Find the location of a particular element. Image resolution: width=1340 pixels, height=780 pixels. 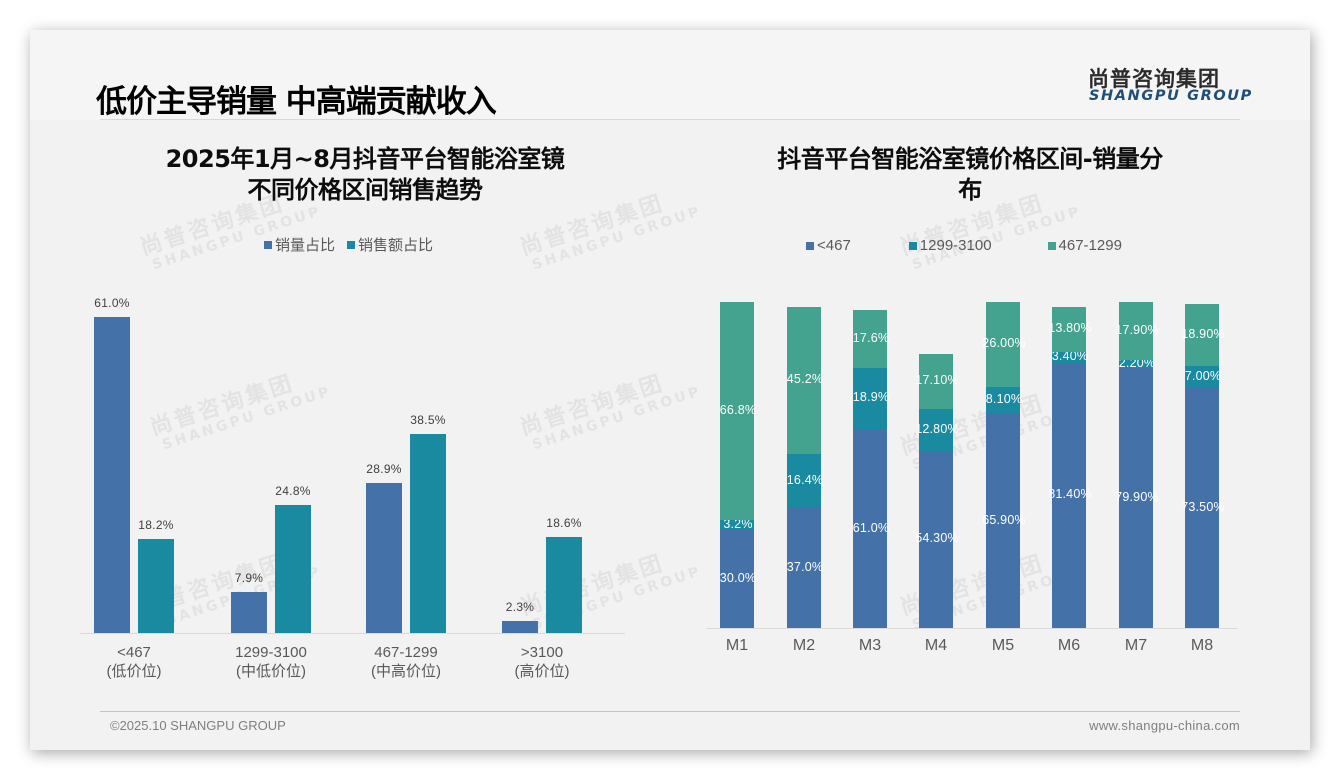

stack-segment-mid-high: 18.90% is located at coordinates (1203, 334).